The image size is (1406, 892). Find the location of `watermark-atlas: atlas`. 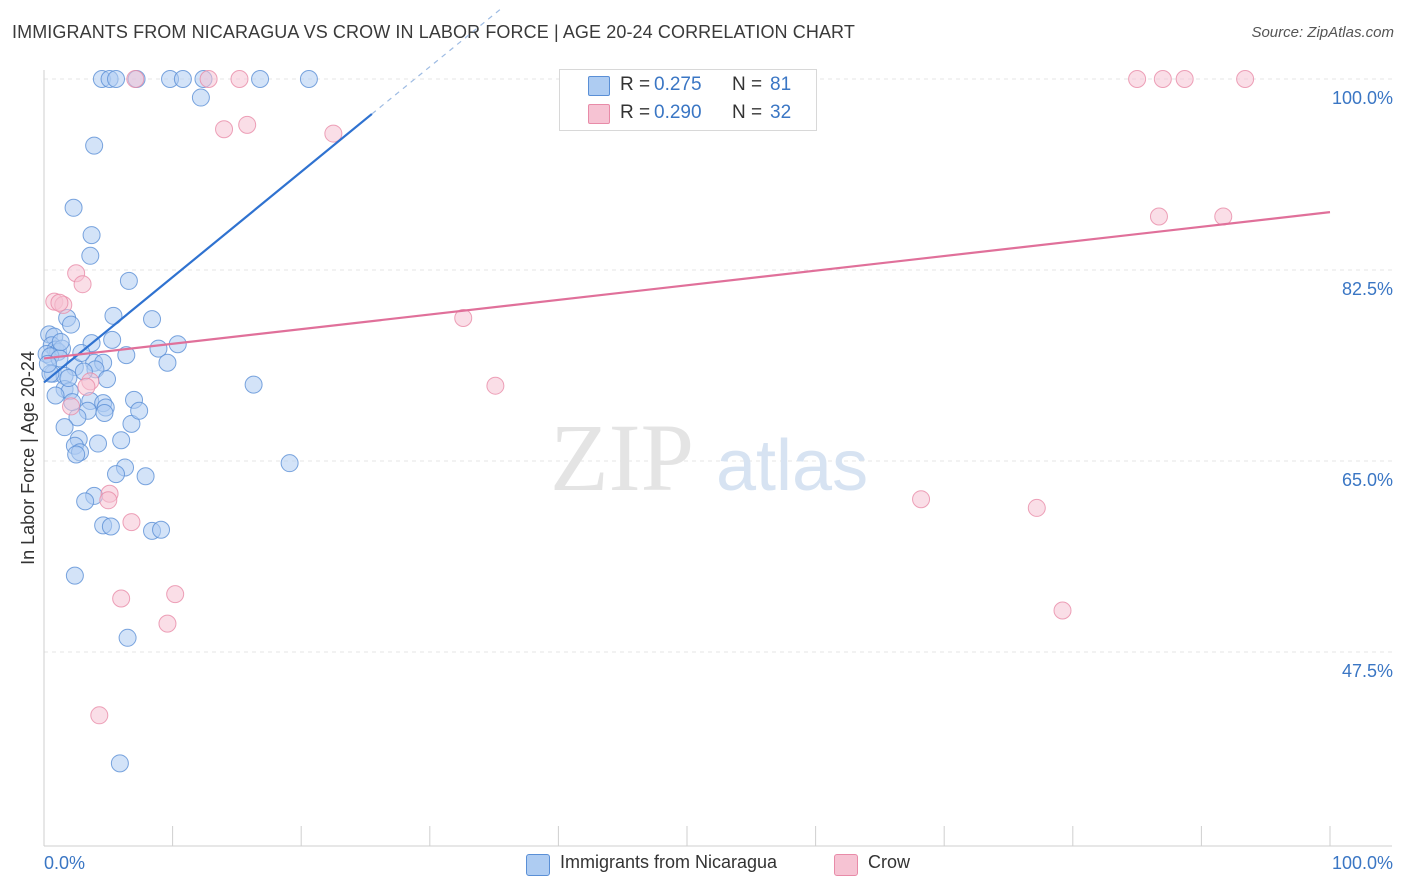

watermark-atlas: atlas is located at coordinates (792, 466).